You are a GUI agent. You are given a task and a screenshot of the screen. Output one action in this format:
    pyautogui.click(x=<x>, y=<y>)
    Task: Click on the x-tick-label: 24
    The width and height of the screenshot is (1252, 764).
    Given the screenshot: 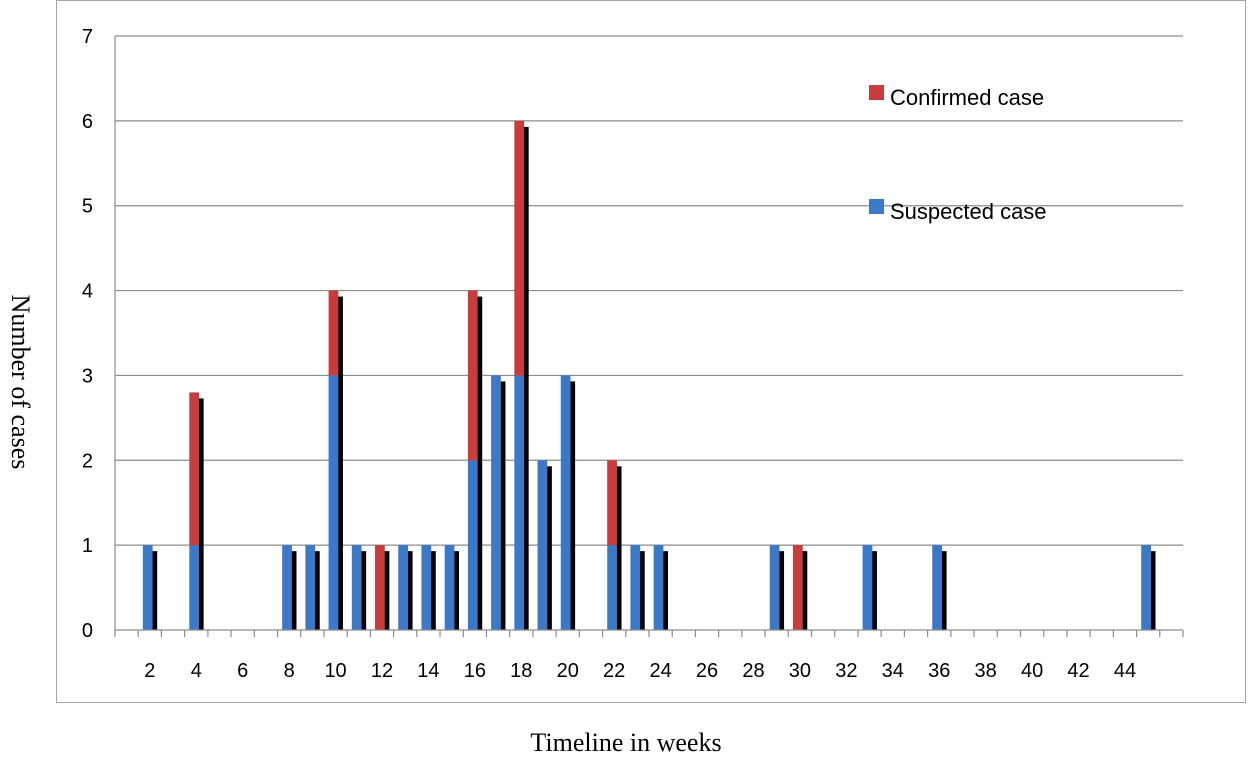 What is the action you would take?
    pyautogui.click(x=660, y=671)
    